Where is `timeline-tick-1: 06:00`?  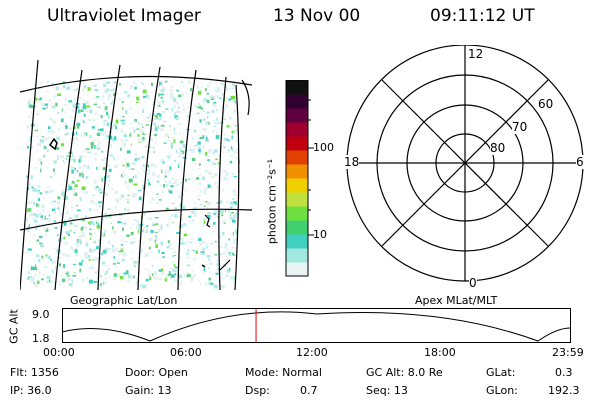
timeline-tick-1: 06:00 is located at coordinates (186, 352).